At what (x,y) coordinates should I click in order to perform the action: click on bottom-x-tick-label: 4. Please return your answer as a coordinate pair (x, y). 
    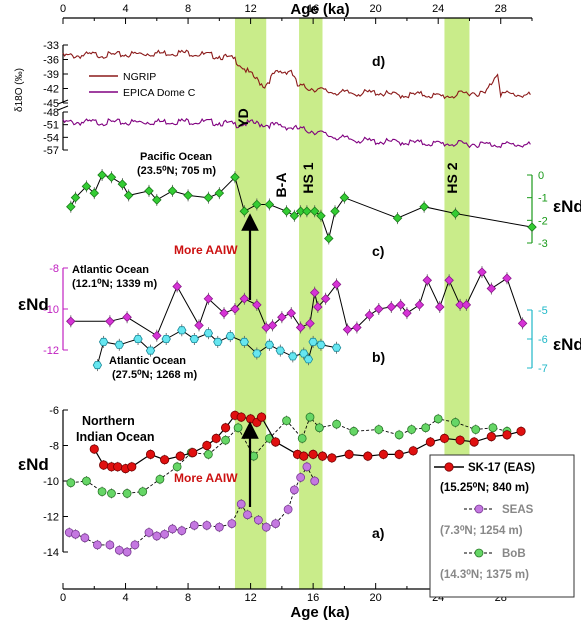
    Looking at the image, I should click on (125, 598).